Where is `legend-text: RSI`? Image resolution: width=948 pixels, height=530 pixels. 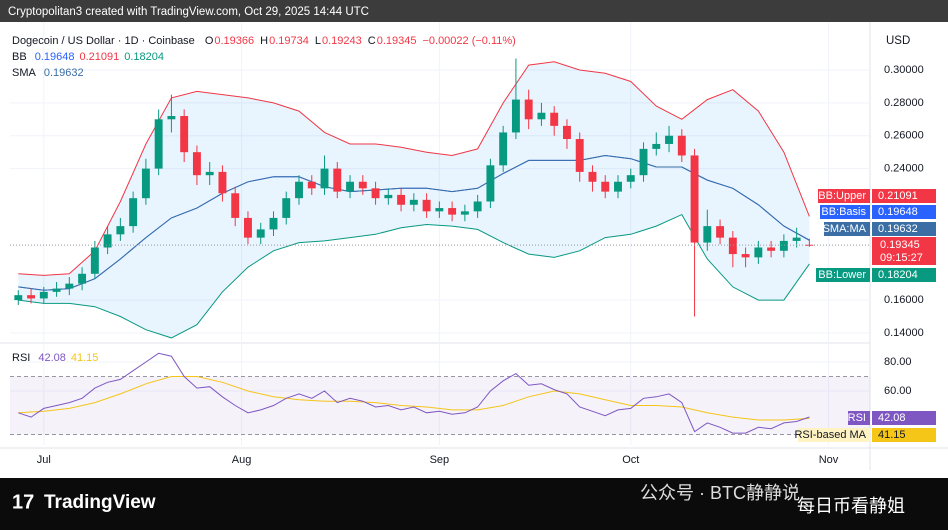
legend-text: RSI is located at coordinates (21, 358).